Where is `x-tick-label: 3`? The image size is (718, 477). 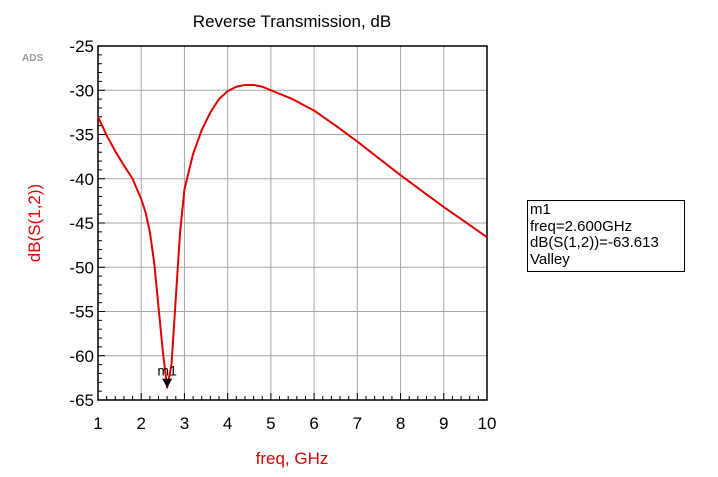
x-tick-label: 3 is located at coordinates (184, 423).